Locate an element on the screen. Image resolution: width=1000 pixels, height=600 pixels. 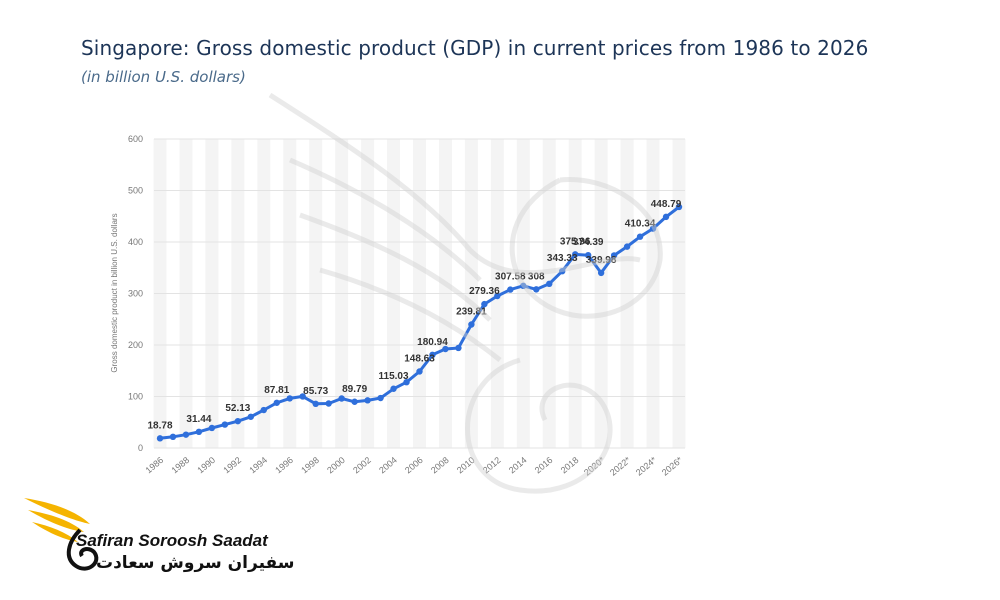
data-label: 410.34 is located at coordinates (640, 224).